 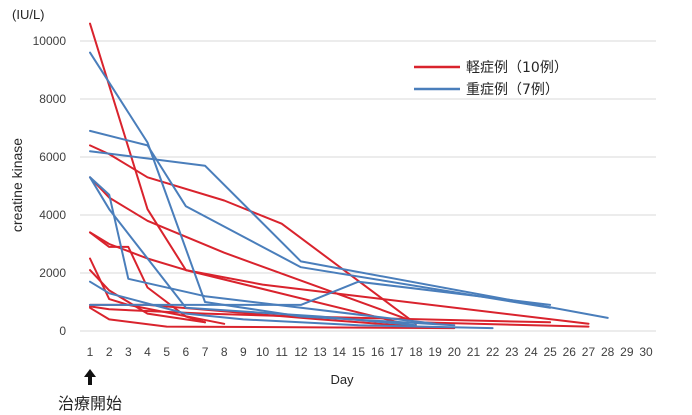 I want to click on y-axis-ticks: 0 2000 4000 6000 8000 10000, so click(x=50, y=186).